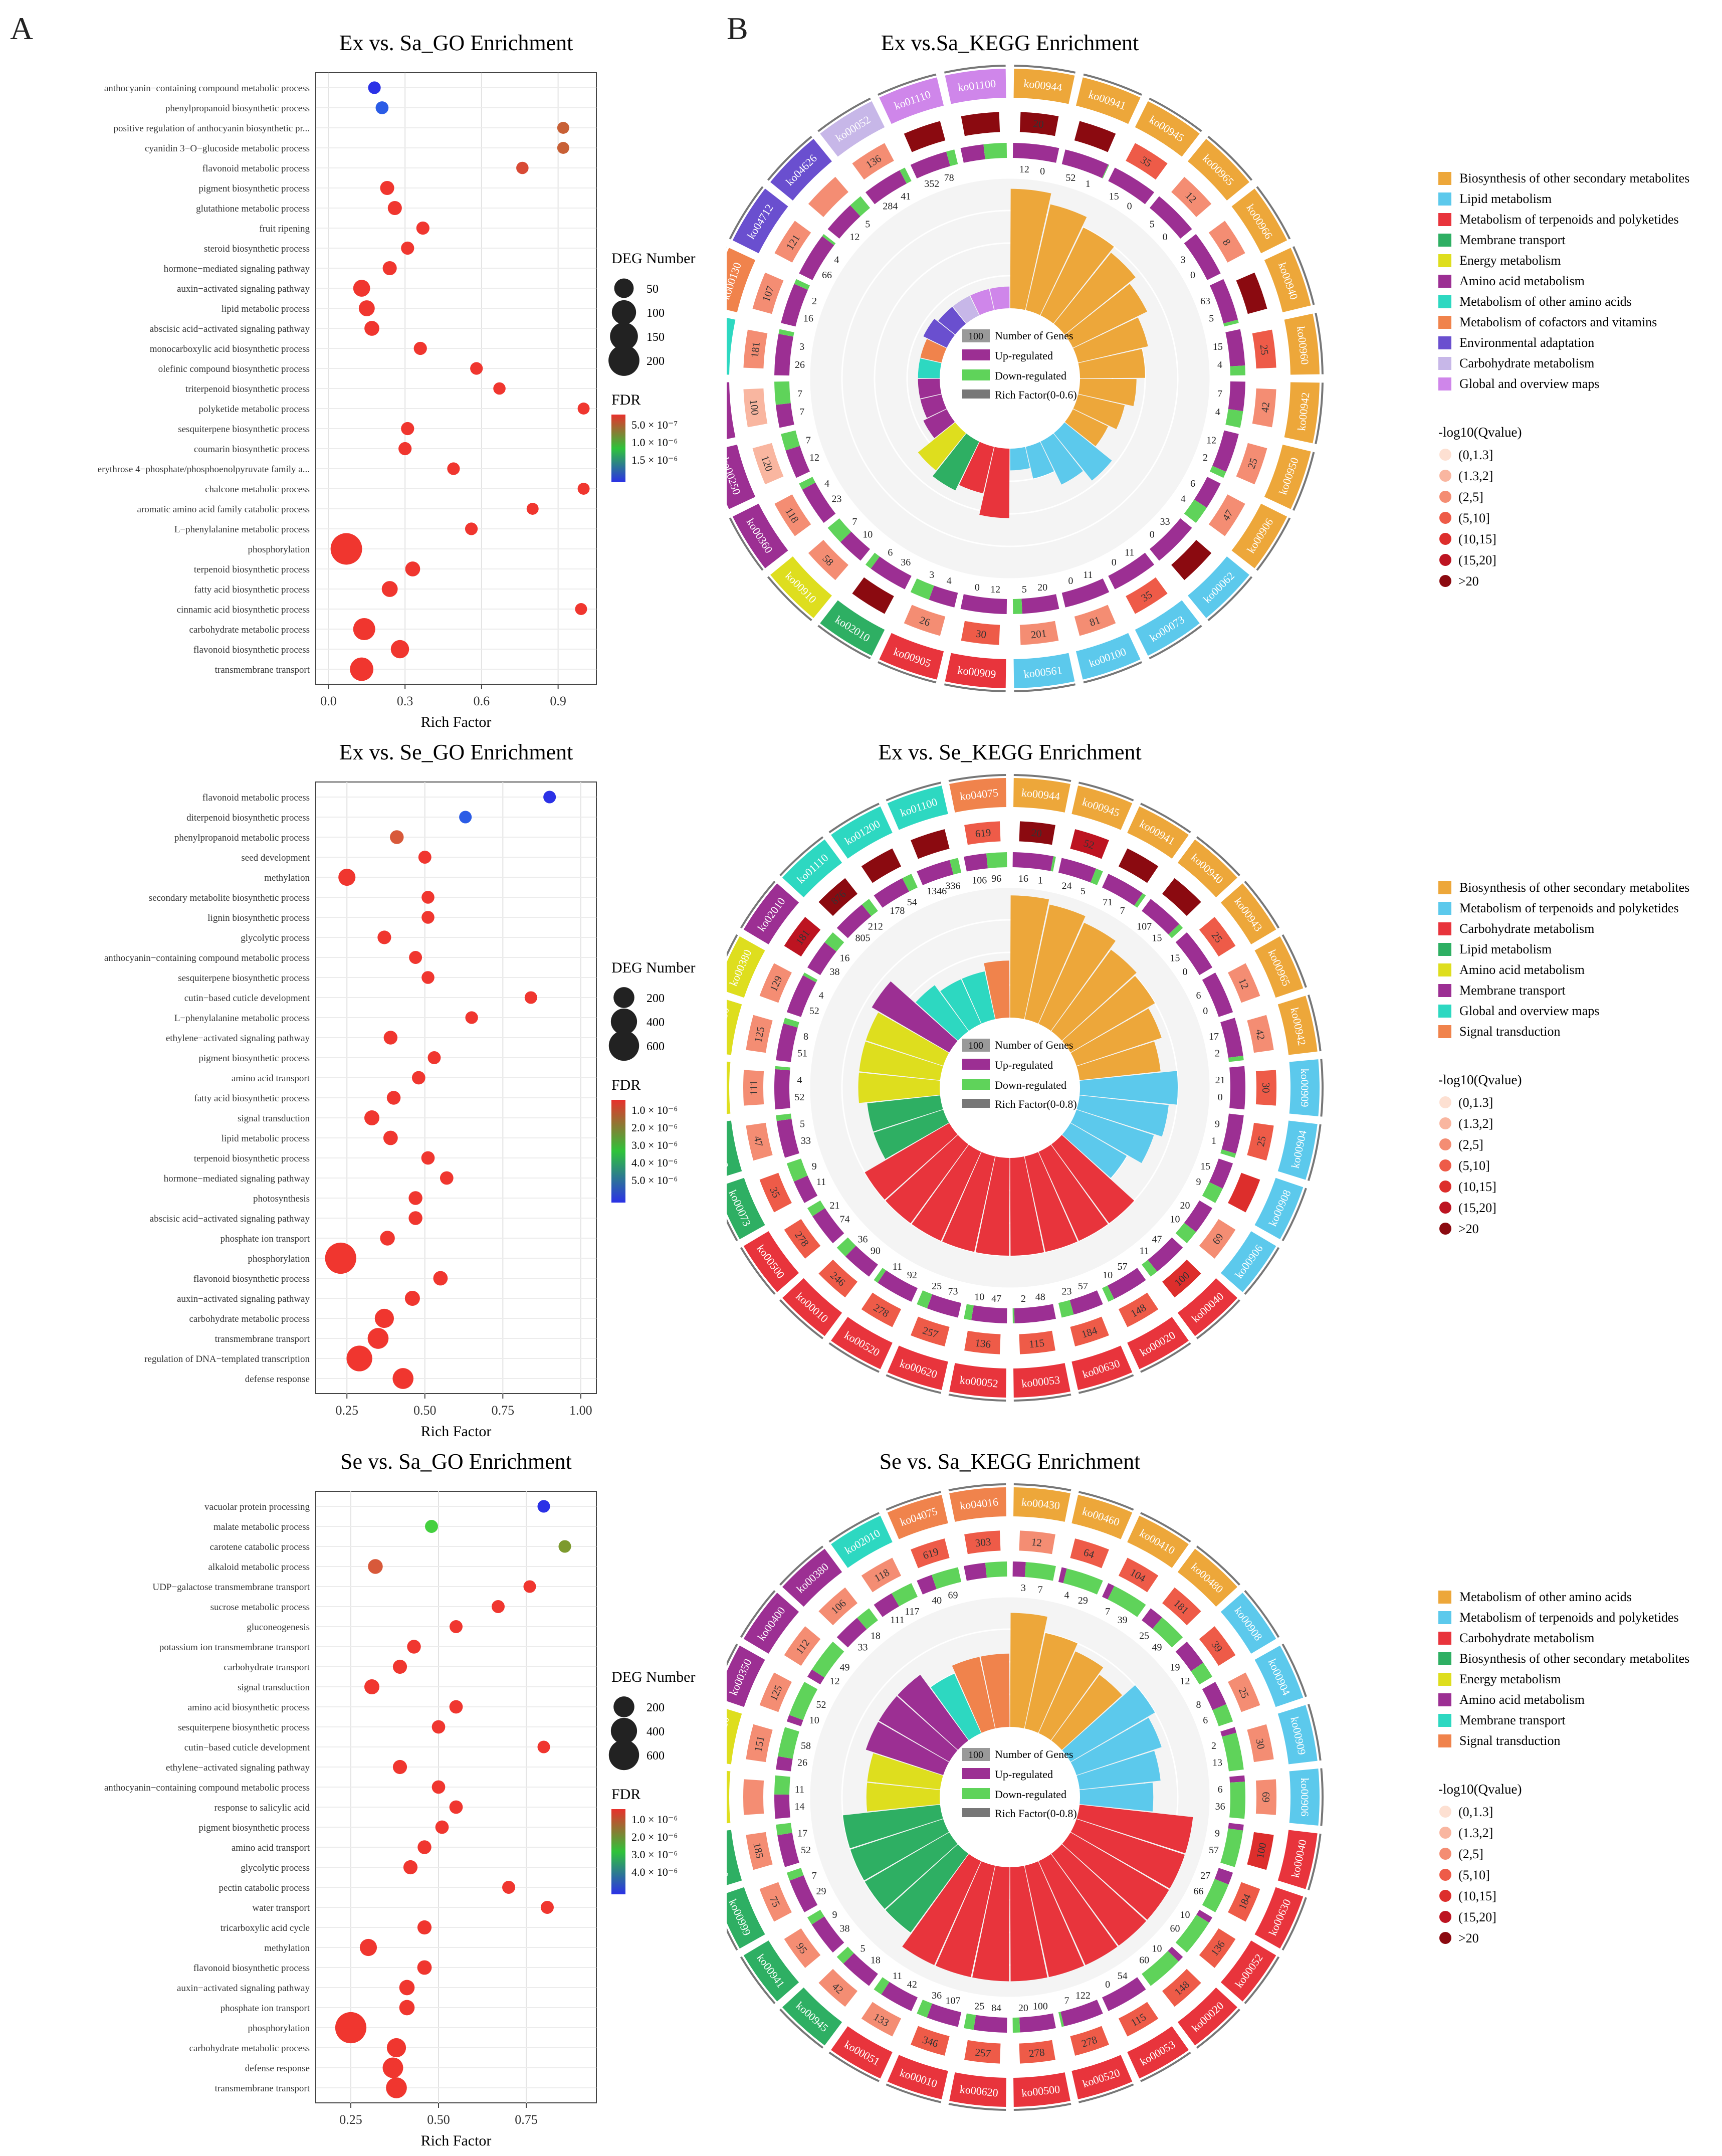 This screenshot has height=2156, width=1722. What do you see at coordinates (808, 440) in the screenshot?
I see `kegg-down-count-ko00250: 7` at bounding box center [808, 440].